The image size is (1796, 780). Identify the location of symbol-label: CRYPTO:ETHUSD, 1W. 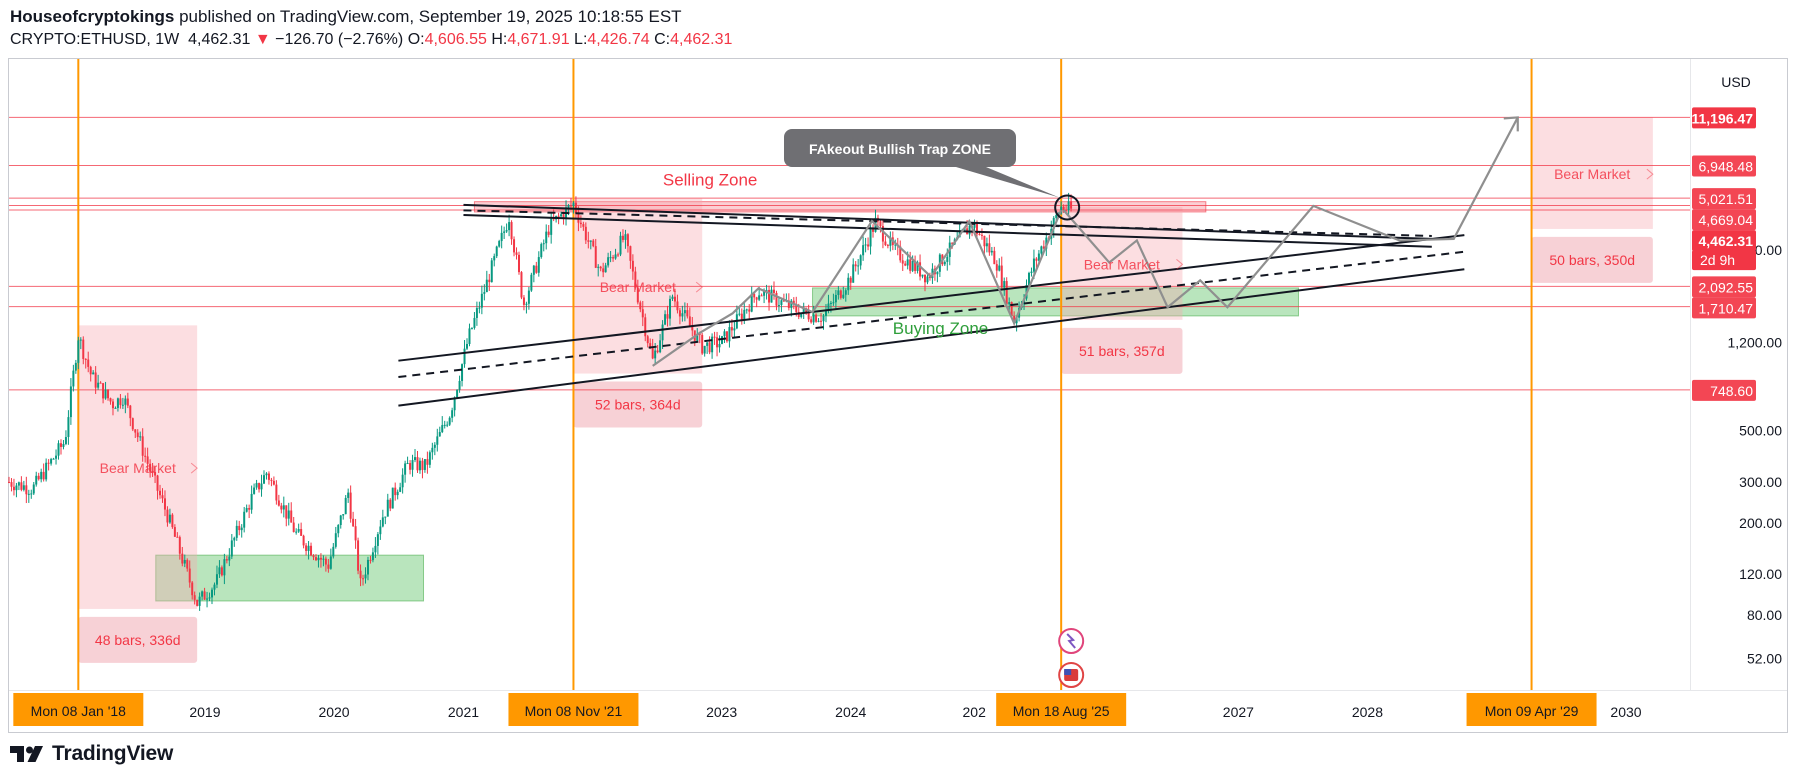
(95, 39).